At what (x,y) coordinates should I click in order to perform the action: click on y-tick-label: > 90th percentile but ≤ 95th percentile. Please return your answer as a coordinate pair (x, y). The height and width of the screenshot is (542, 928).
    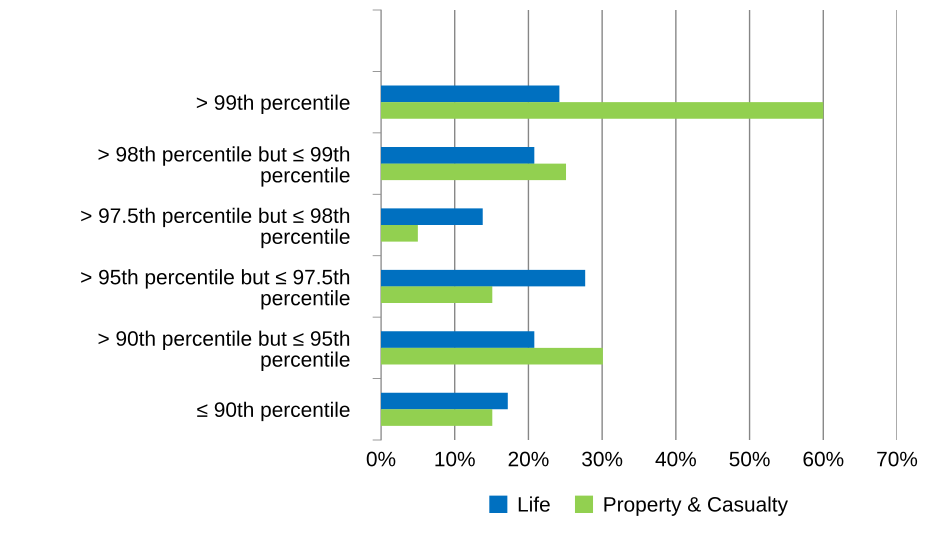
    Looking at the image, I should click on (224, 350).